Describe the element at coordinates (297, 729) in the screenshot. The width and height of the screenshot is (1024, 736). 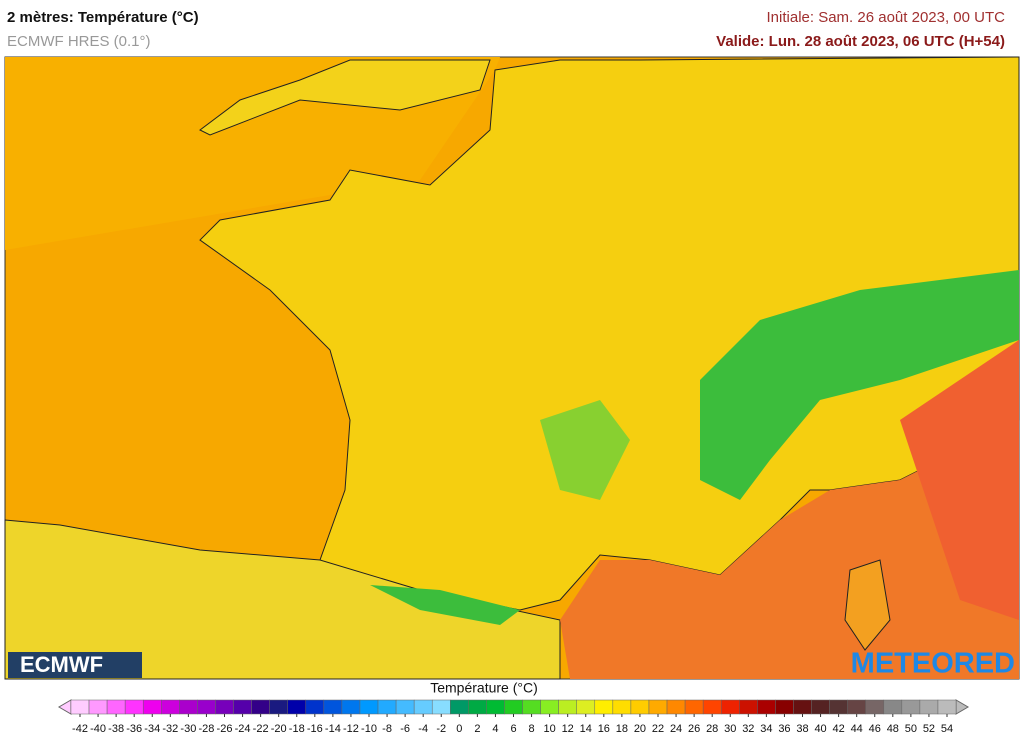
I see `colorbar-tick-label: -18` at that location.